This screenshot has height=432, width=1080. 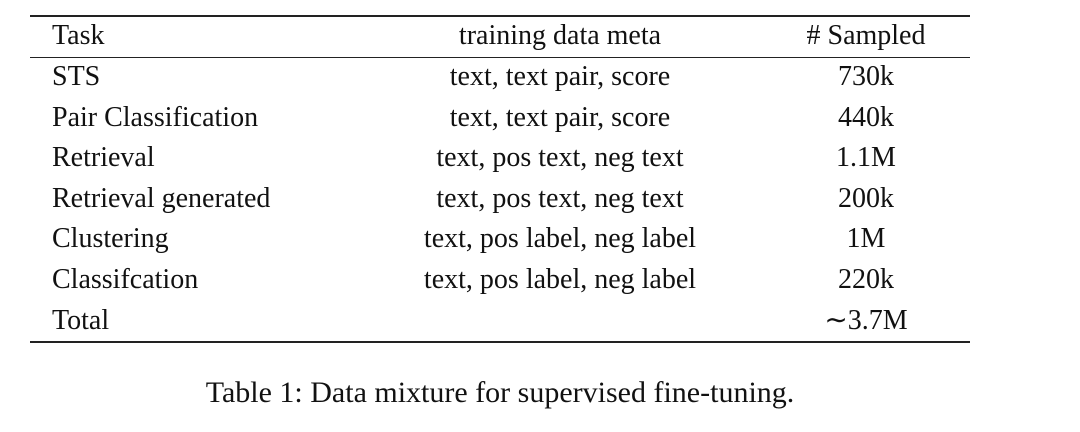 What do you see at coordinates (500, 57) in the screenshot?
I see `header-rule` at bounding box center [500, 57].